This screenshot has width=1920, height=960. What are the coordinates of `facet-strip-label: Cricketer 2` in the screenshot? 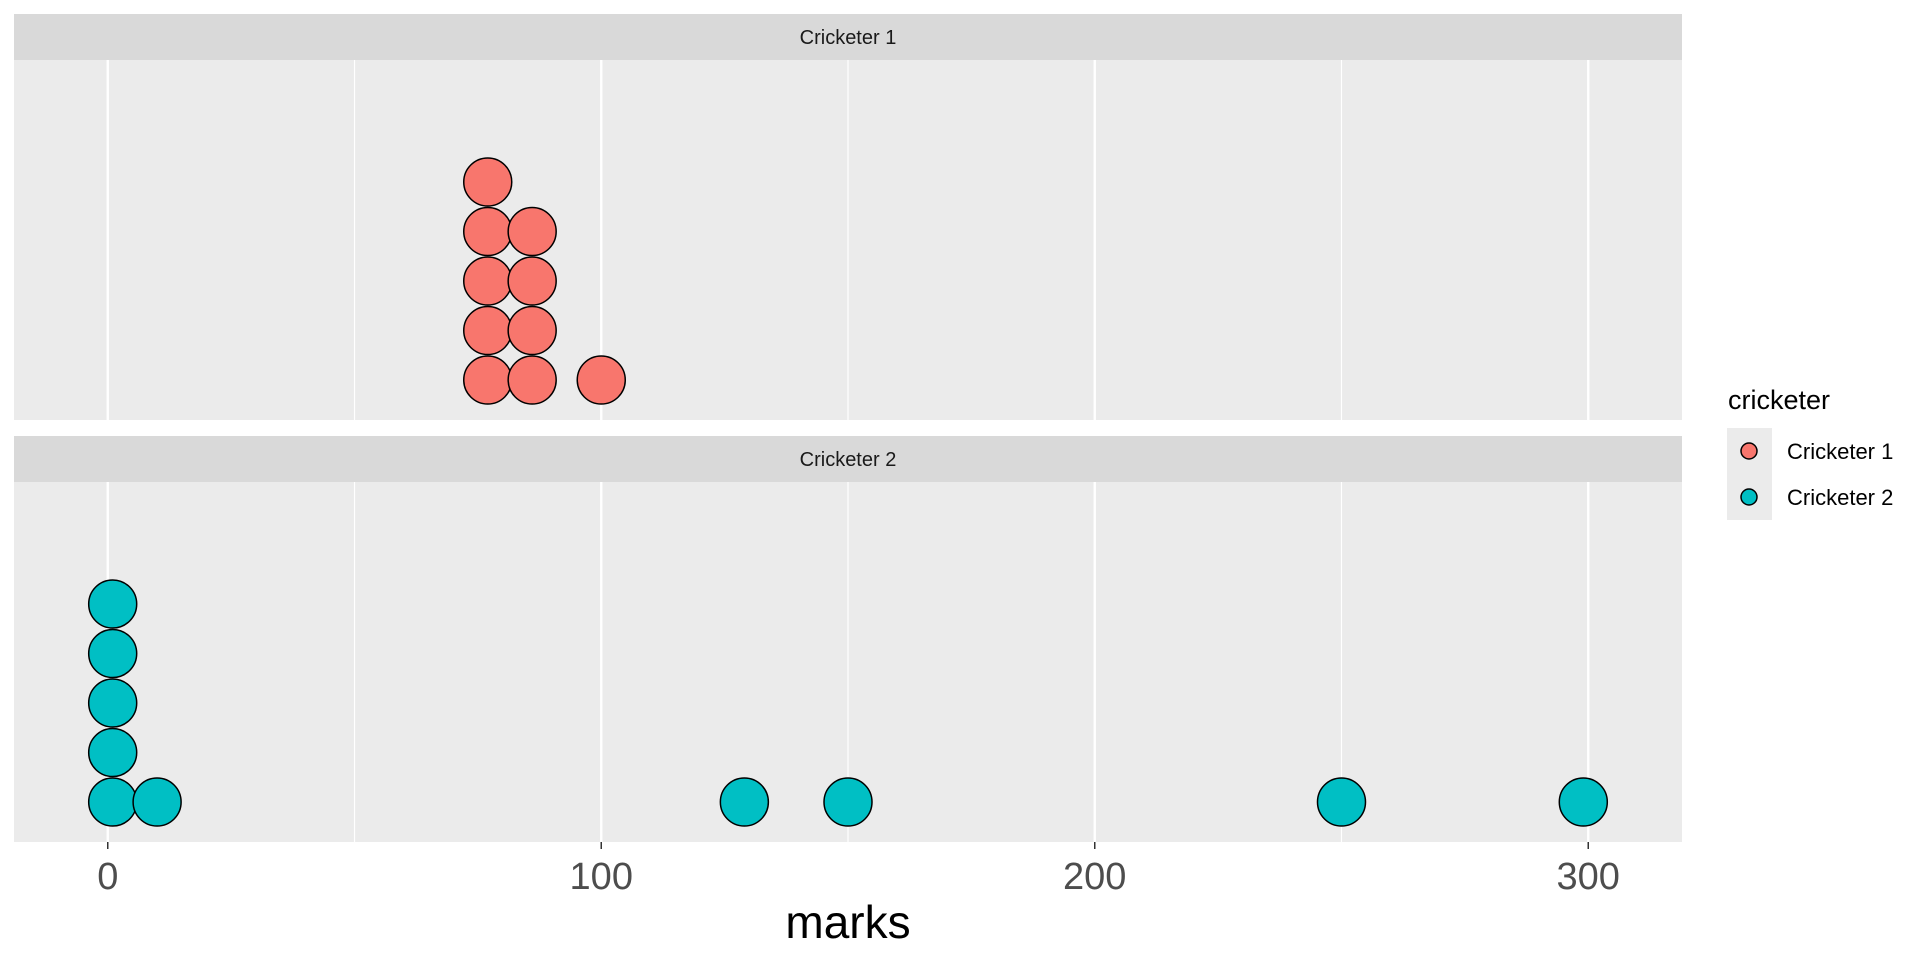 It's located at (848, 460).